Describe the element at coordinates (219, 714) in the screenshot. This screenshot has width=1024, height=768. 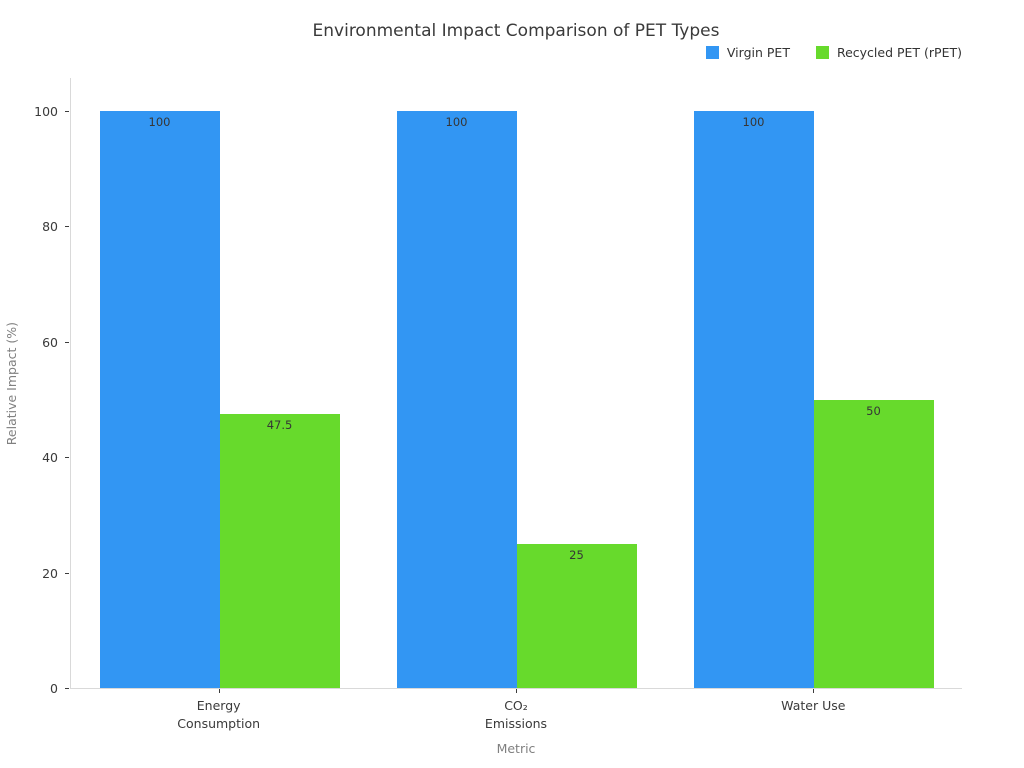
I see `x-category-label: Energy Consumption` at that location.